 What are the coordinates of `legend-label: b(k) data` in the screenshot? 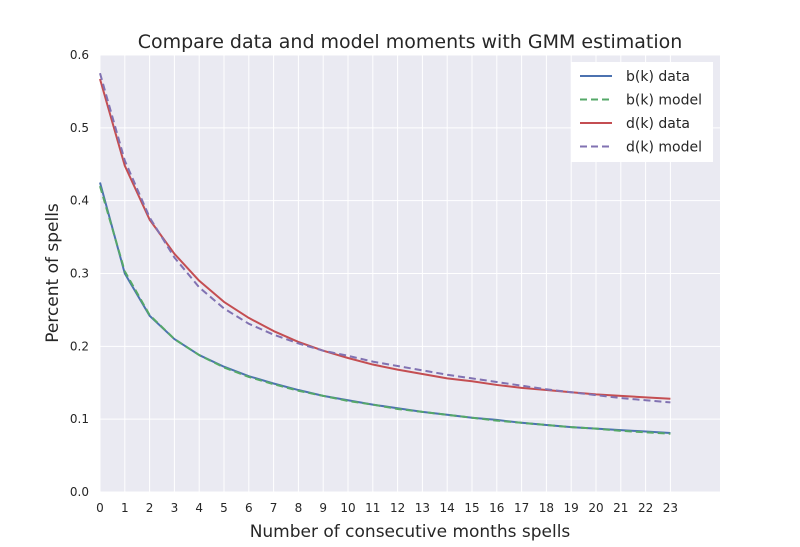 It's located at (658, 77).